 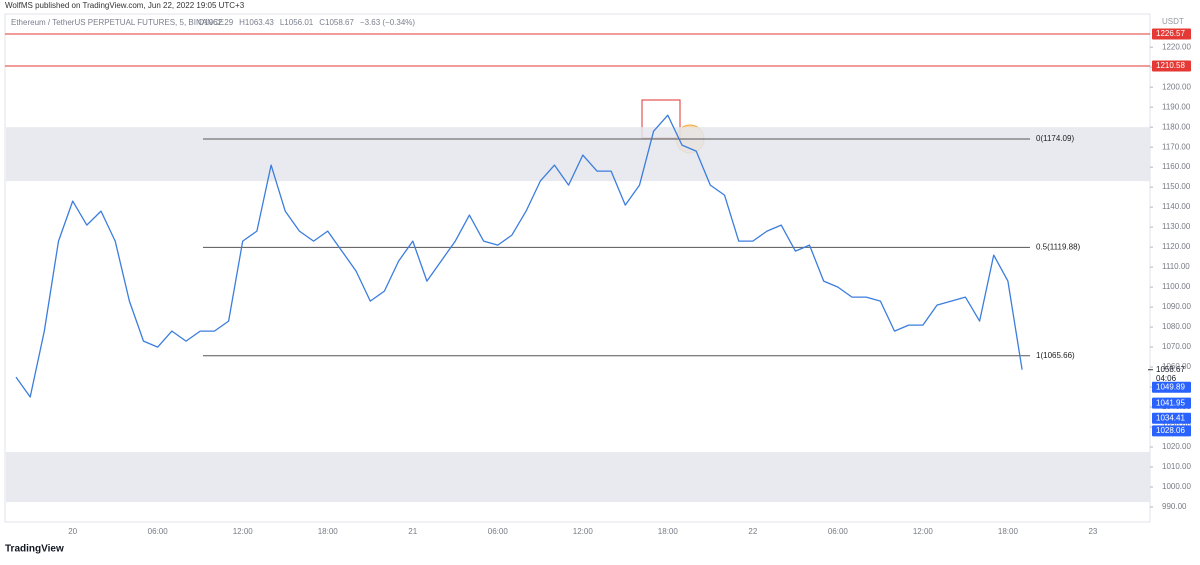 I want to click on y-tick-label: 1140.00, so click(x=1176, y=206).